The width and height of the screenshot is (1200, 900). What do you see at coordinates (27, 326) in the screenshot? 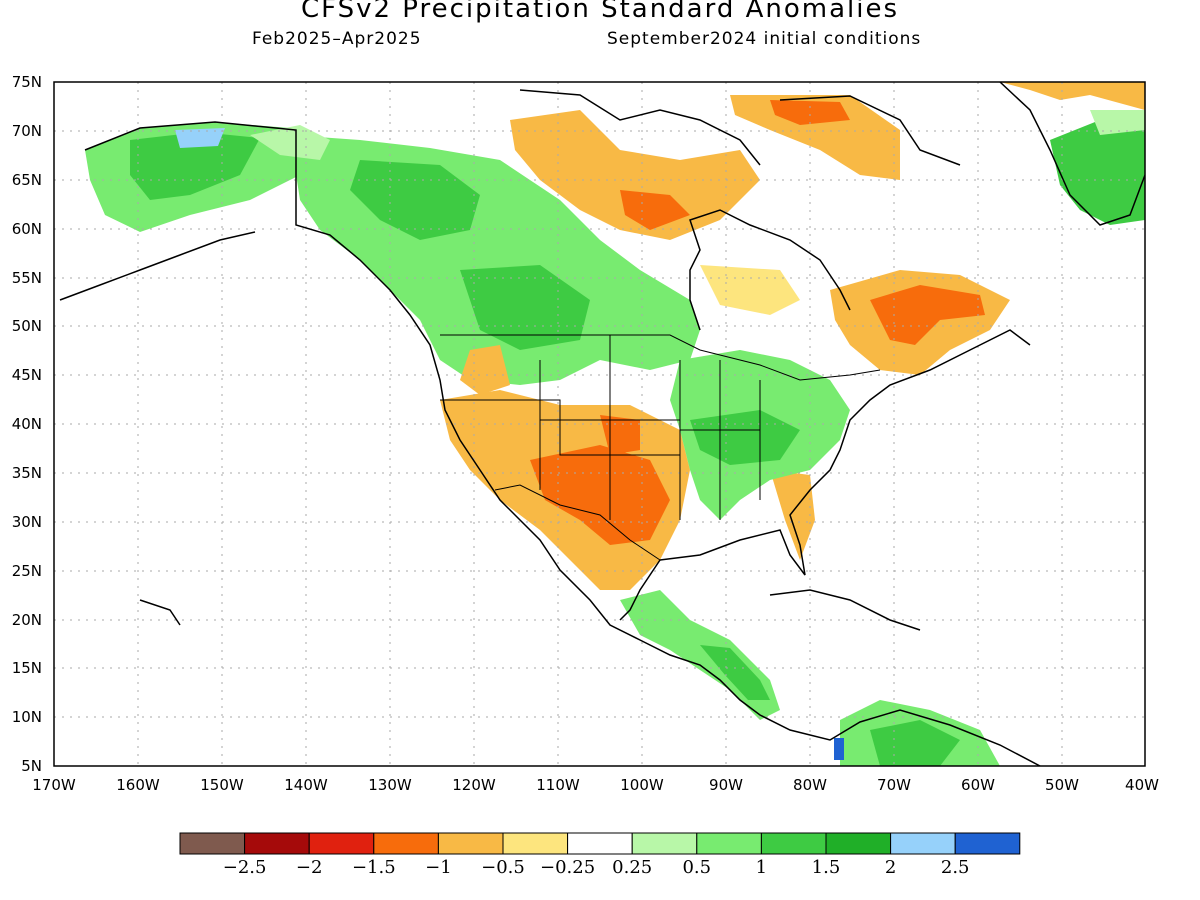
I see `lat-label: 50N` at bounding box center [27, 326].